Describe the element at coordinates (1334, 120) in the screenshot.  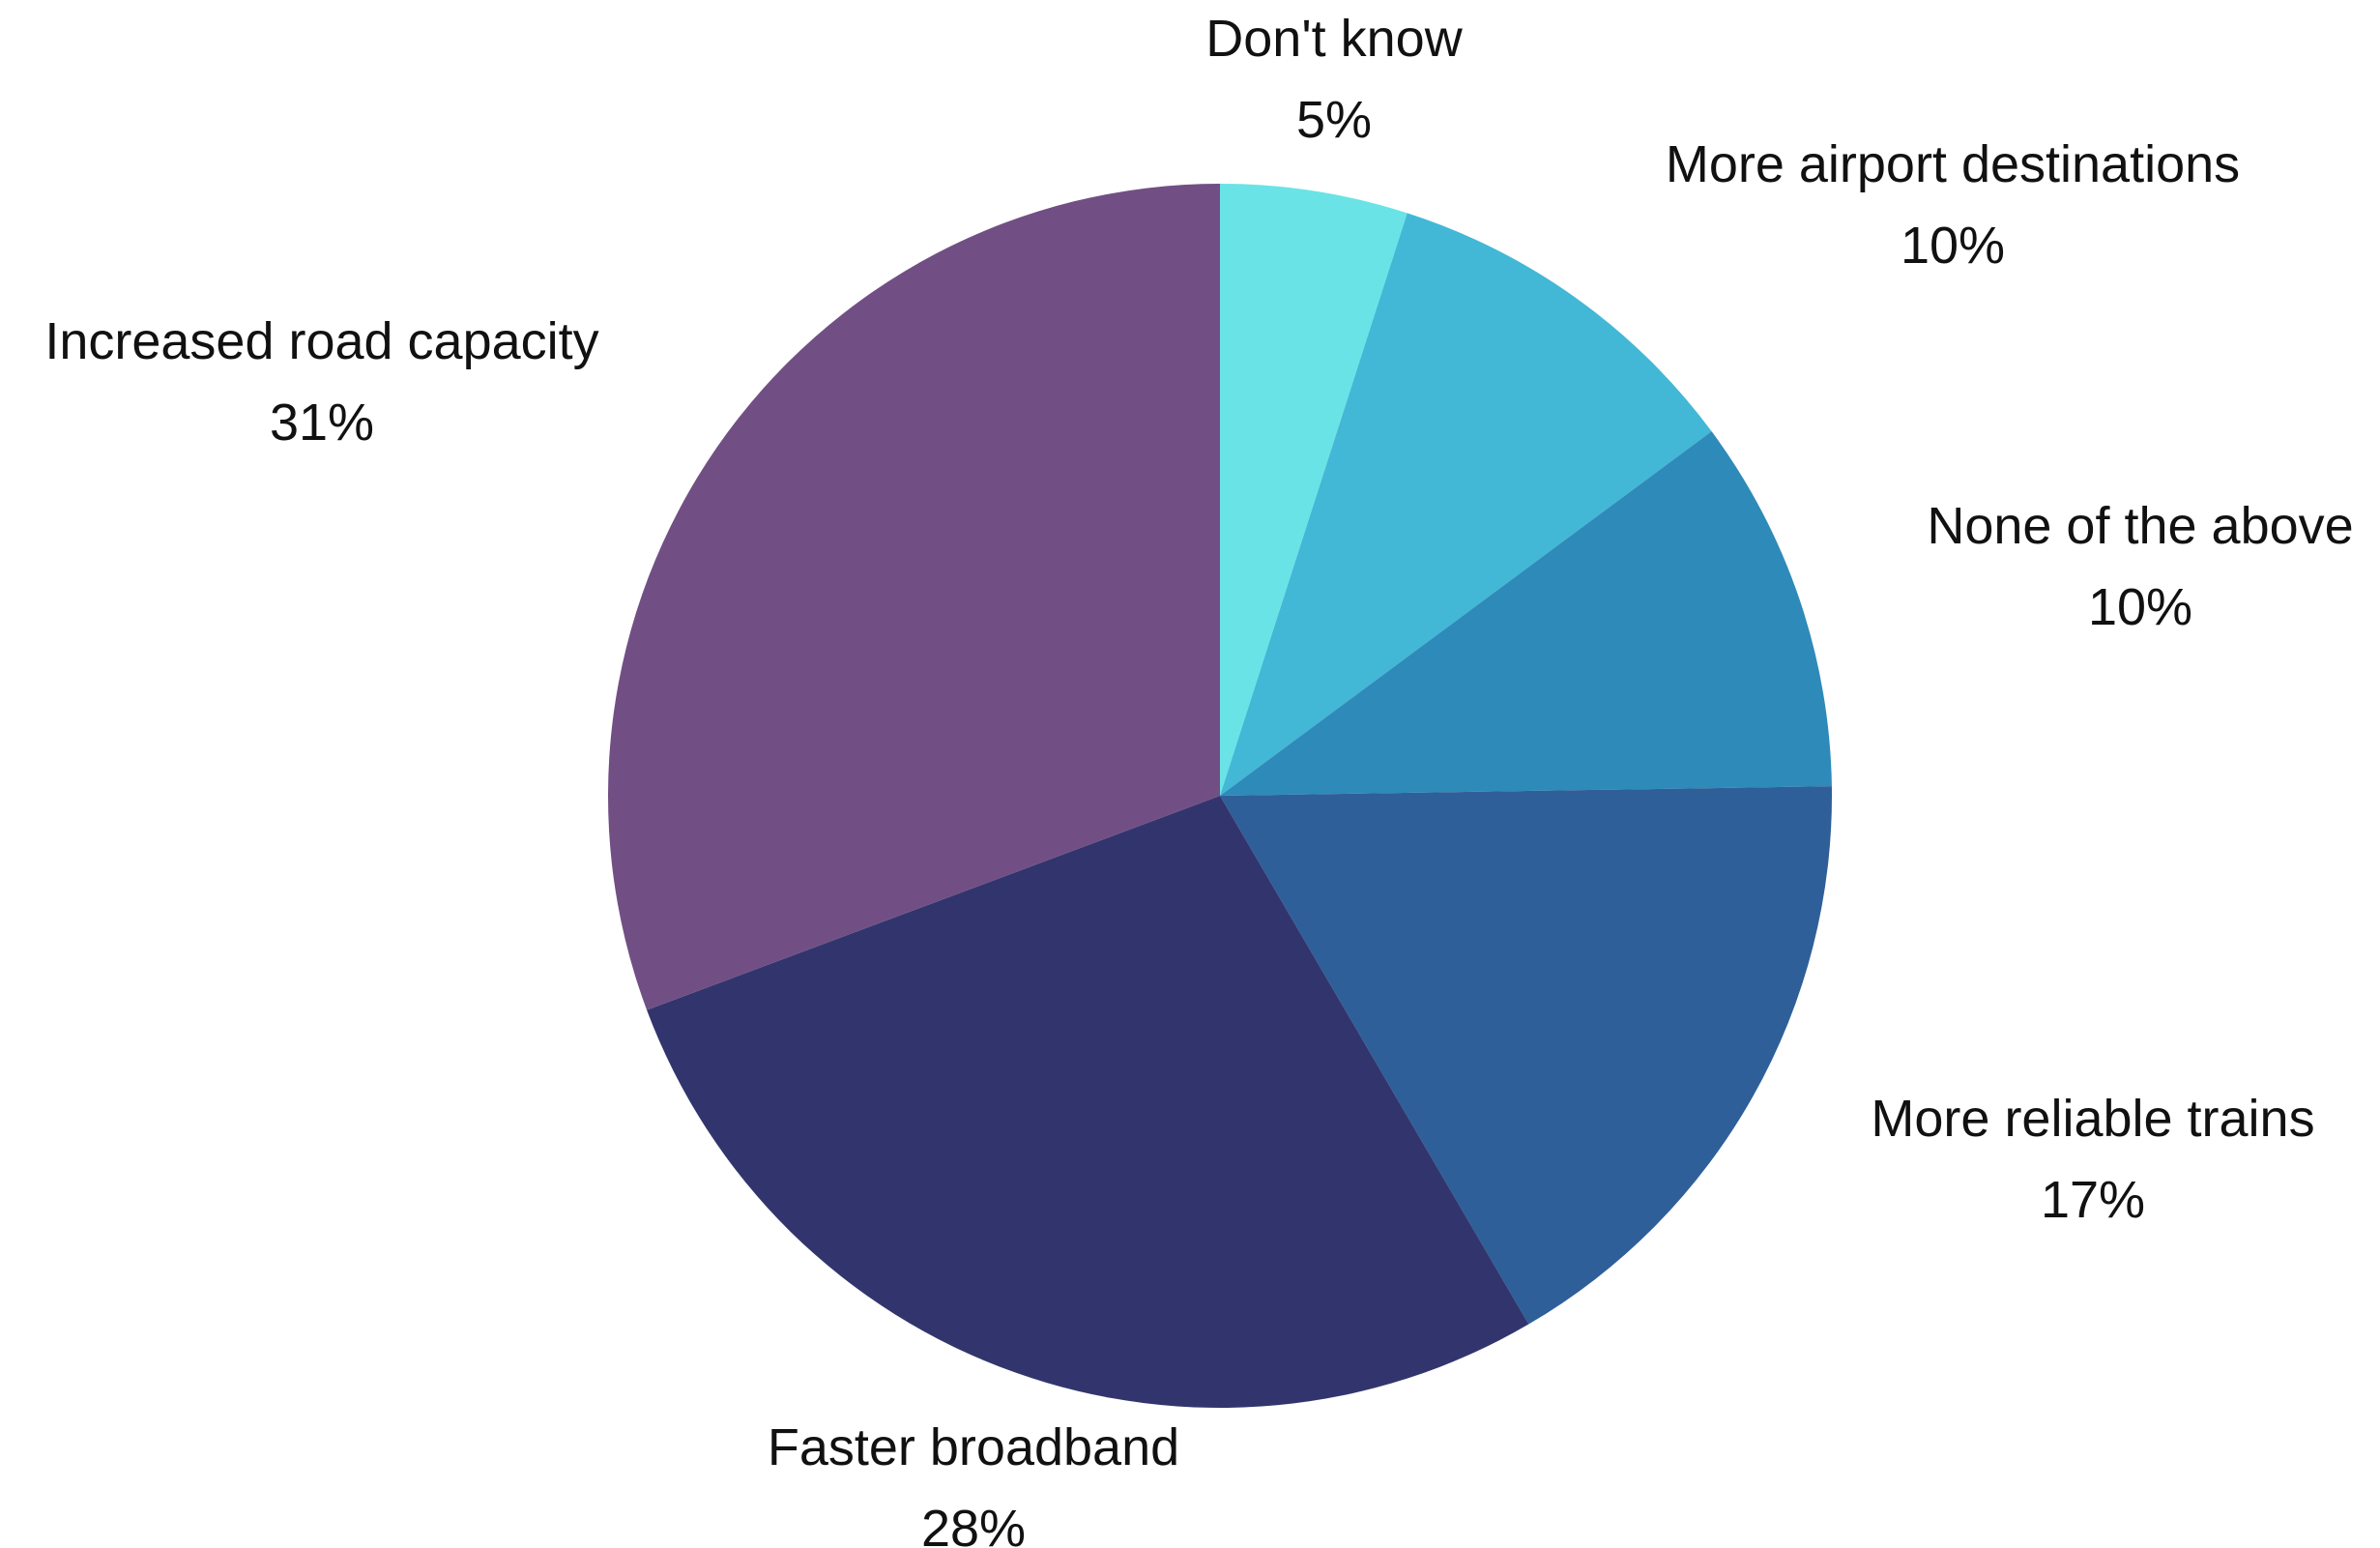
I see `slice-percent-label: 5%` at that location.